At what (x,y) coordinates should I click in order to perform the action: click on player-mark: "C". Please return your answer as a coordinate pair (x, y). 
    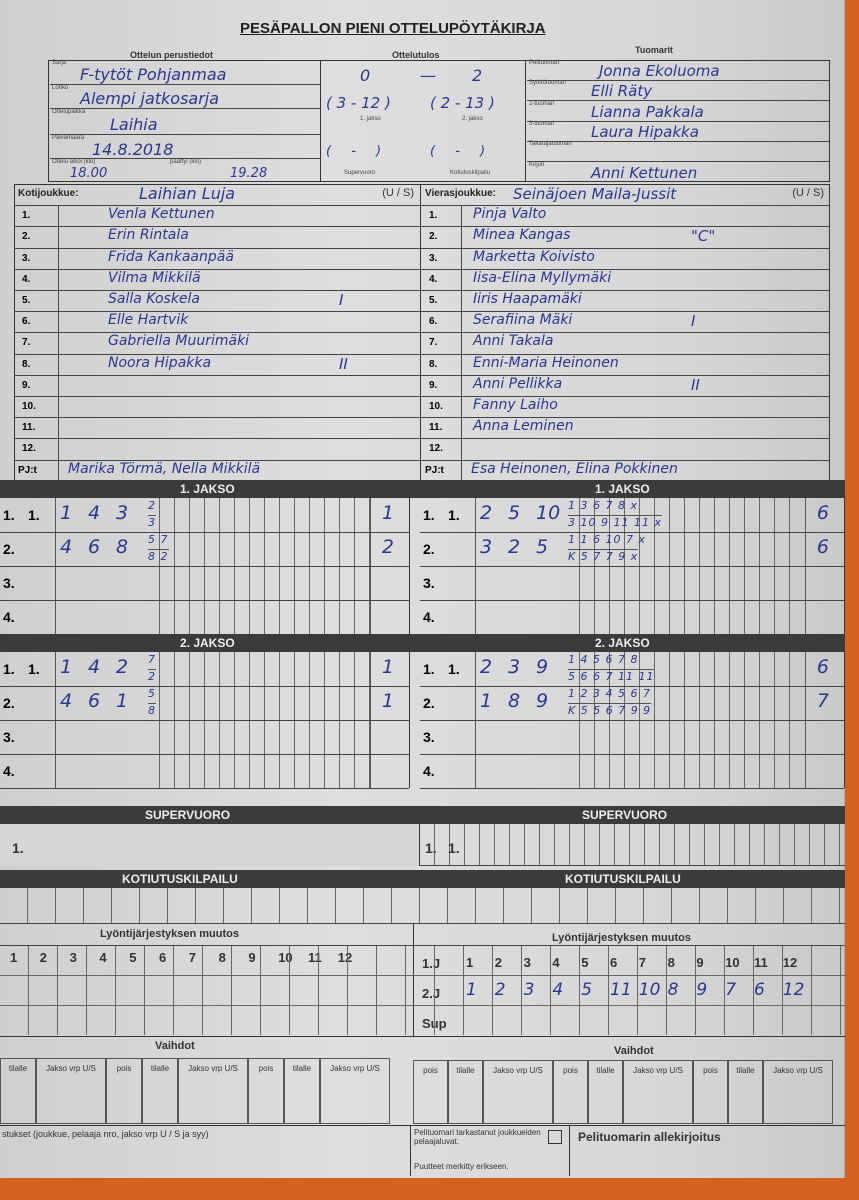
    Looking at the image, I should click on (703, 236).